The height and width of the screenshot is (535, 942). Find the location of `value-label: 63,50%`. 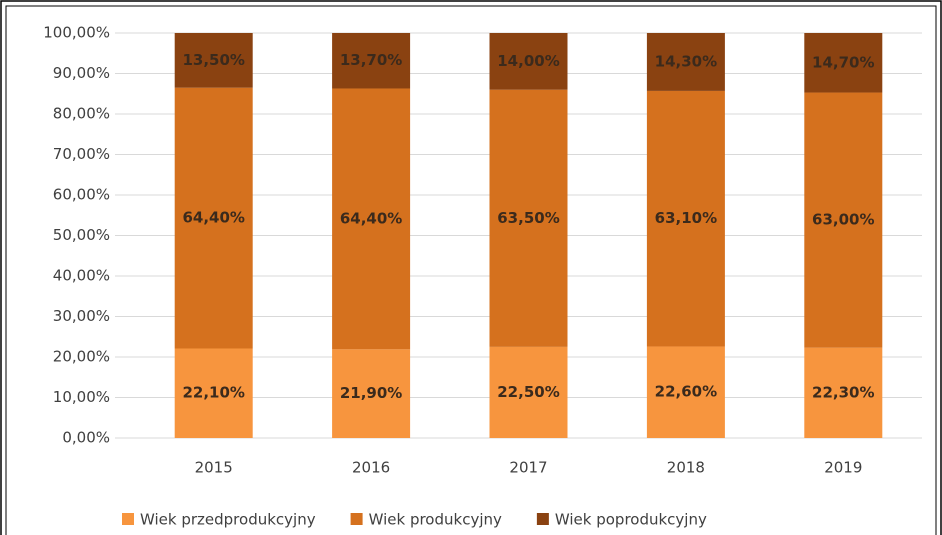

value-label: 63,50% is located at coordinates (528, 218).